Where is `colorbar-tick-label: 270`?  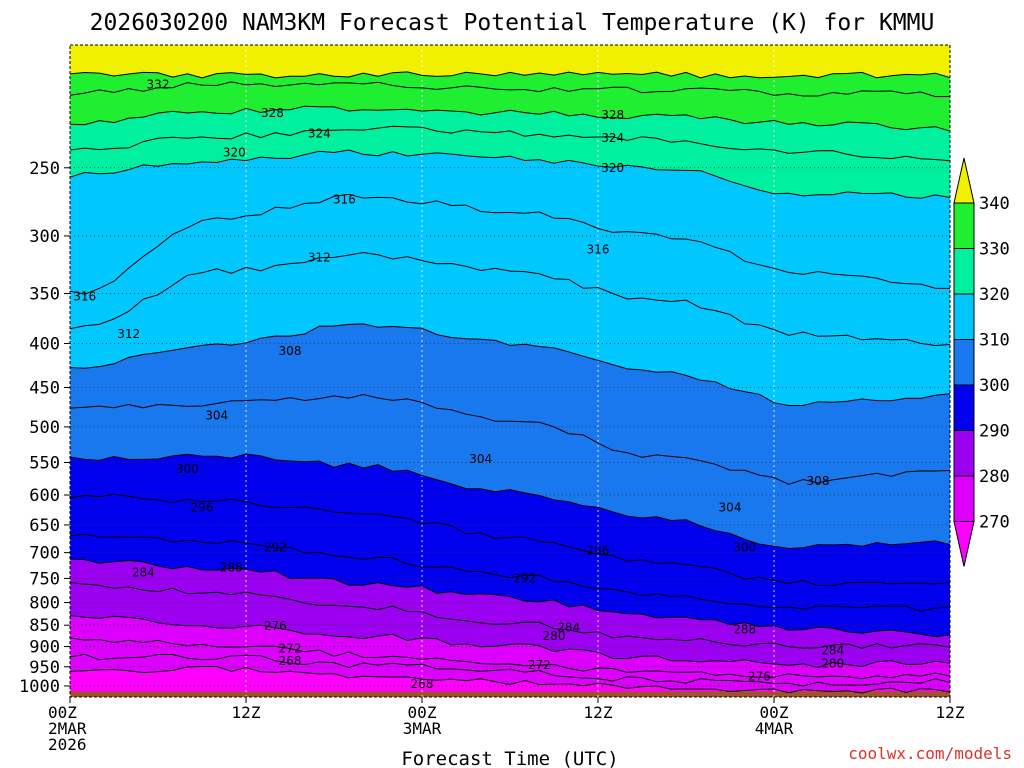 colorbar-tick-label: 270 is located at coordinates (994, 523).